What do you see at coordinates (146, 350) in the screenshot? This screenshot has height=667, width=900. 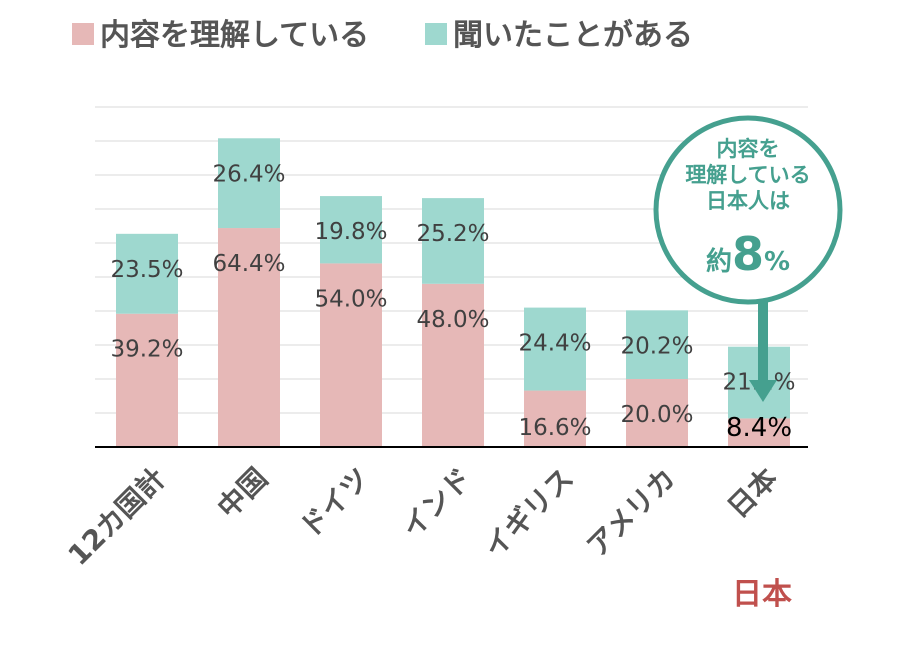 I see `value-label-understand: 39.2%` at bounding box center [146, 350].